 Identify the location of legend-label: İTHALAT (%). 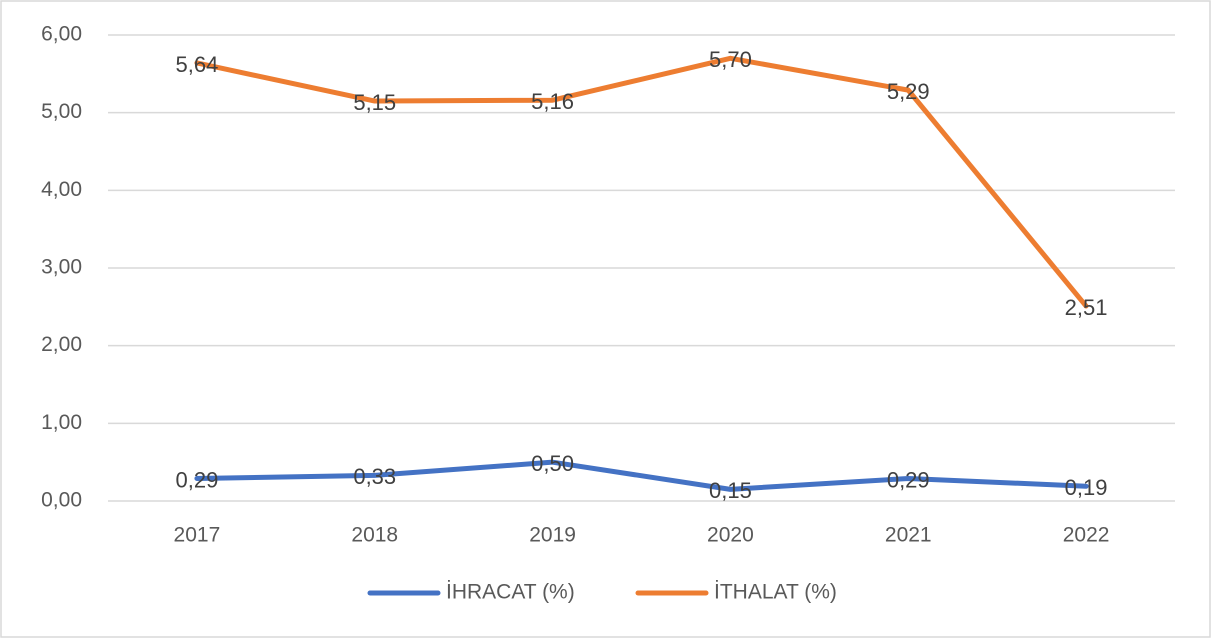
(775, 592).